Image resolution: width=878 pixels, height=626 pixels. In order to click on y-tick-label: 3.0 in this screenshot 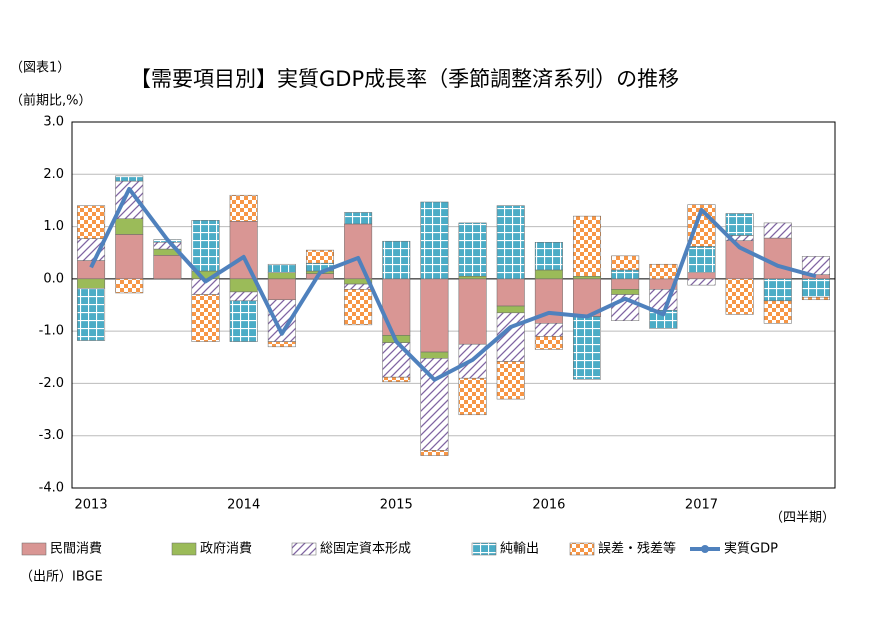, I will do `click(53, 122)`.